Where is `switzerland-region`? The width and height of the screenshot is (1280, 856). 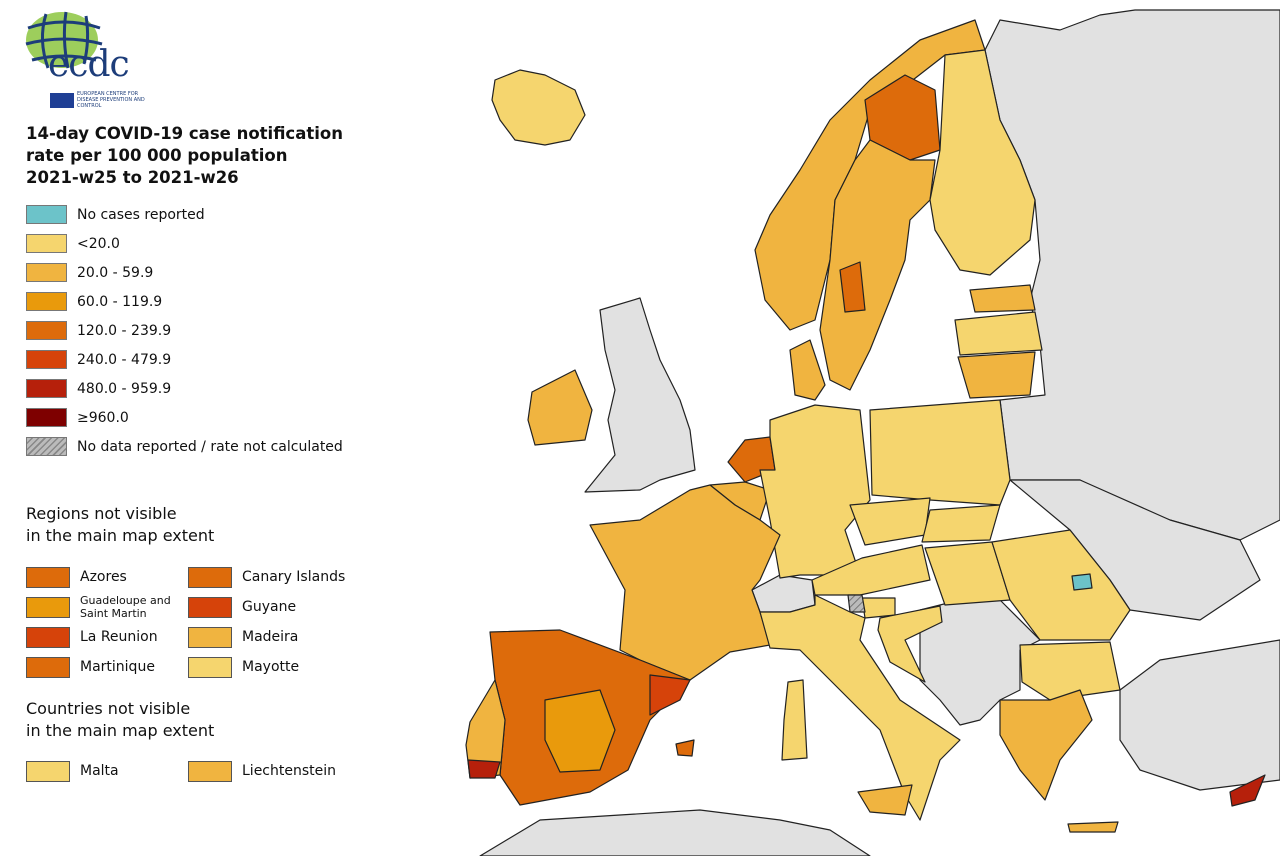
switzerland-region is located at coordinates (783, 593).